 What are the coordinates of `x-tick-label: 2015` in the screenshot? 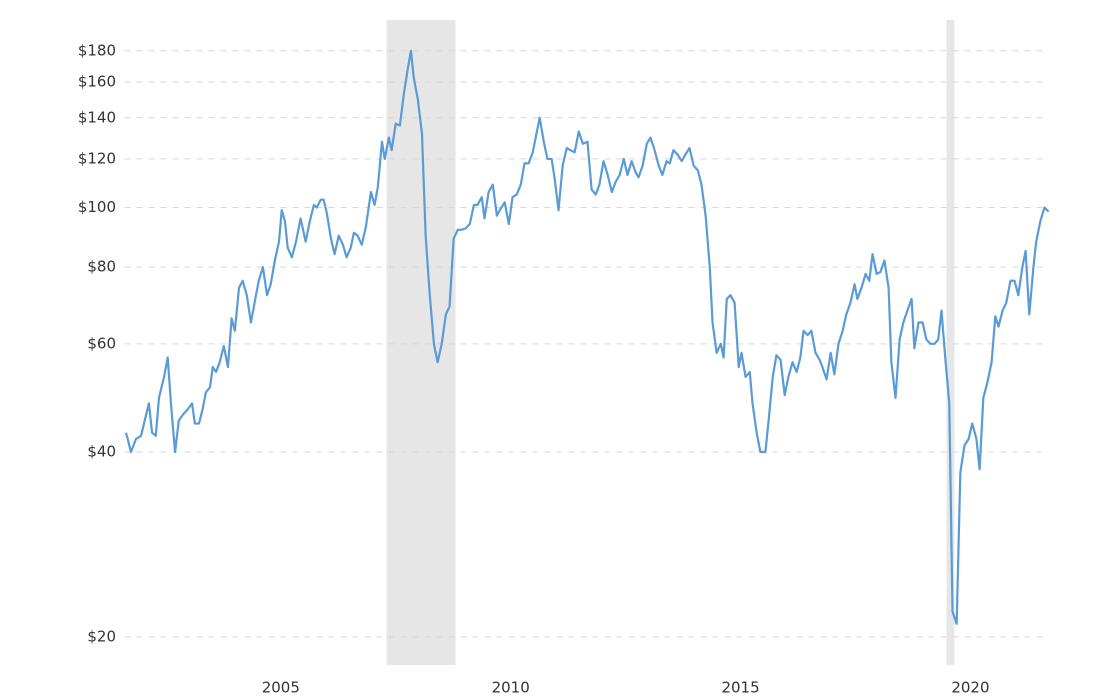 It's located at (740, 688).